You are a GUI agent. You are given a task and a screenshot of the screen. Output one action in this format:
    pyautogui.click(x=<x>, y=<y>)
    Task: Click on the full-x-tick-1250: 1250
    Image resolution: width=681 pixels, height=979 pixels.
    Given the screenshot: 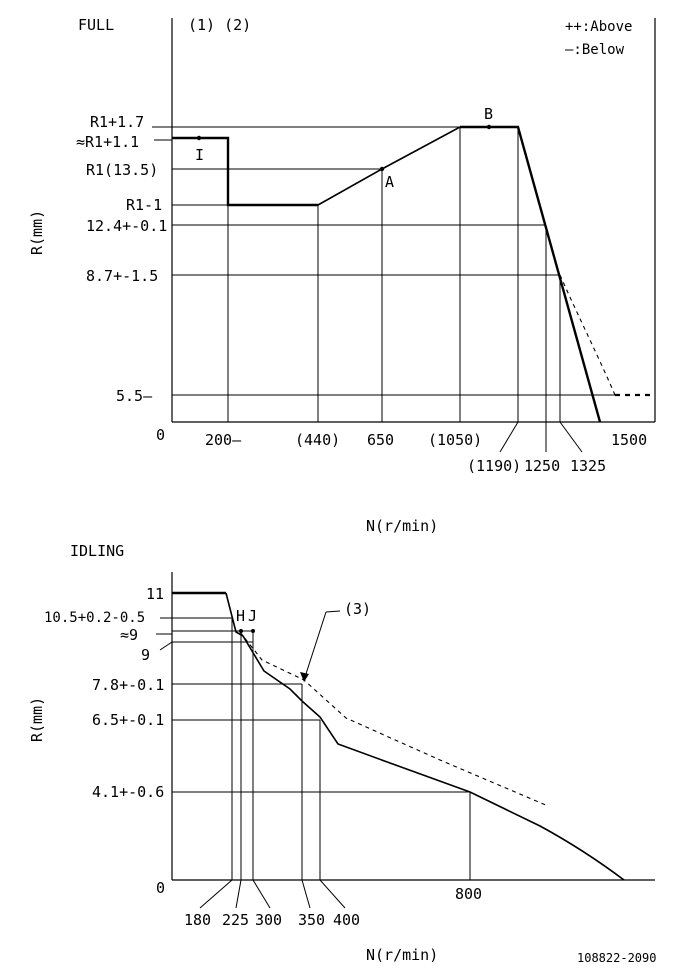 What is the action you would take?
    pyautogui.click(x=542, y=466)
    